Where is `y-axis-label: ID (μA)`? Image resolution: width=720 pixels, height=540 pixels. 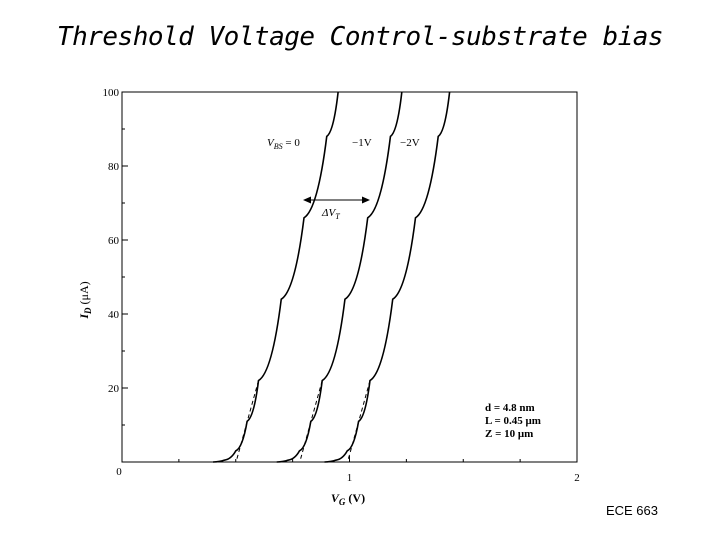 y-axis-label: ID (μA) is located at coordinates (85, 300).